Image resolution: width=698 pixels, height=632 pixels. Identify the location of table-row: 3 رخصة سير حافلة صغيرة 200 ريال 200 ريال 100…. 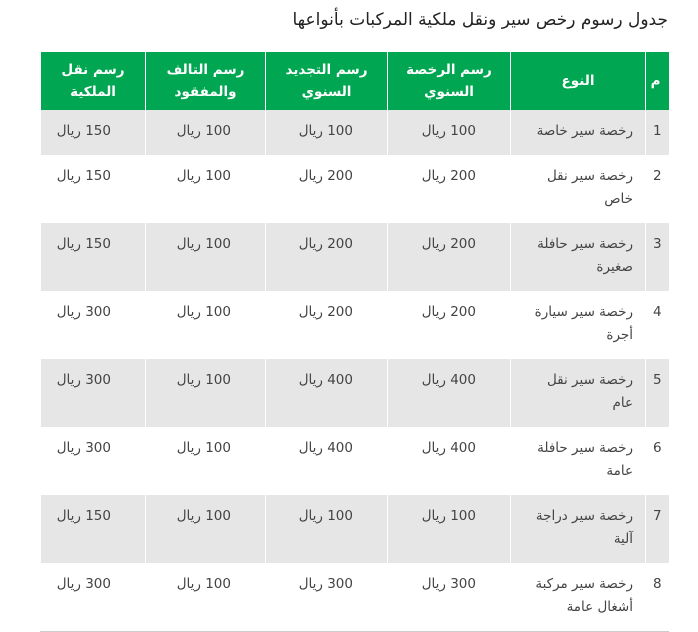
(354, 257).